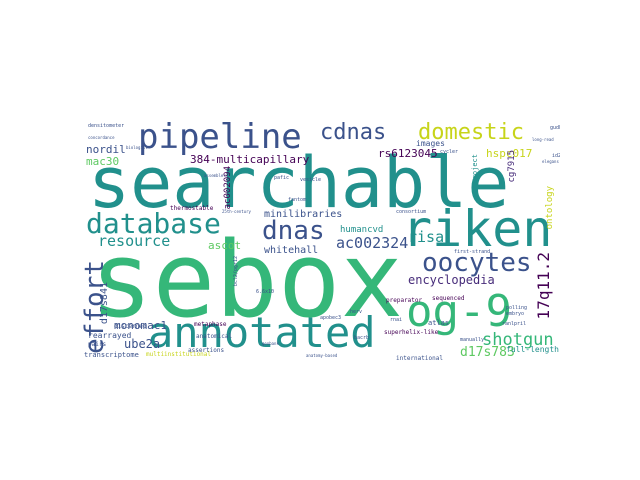 This screenshot has width=640, height=480. Describe the element at coordinates (137, 147) in the screenshot. I see `word-biologist: biologist` at that location.